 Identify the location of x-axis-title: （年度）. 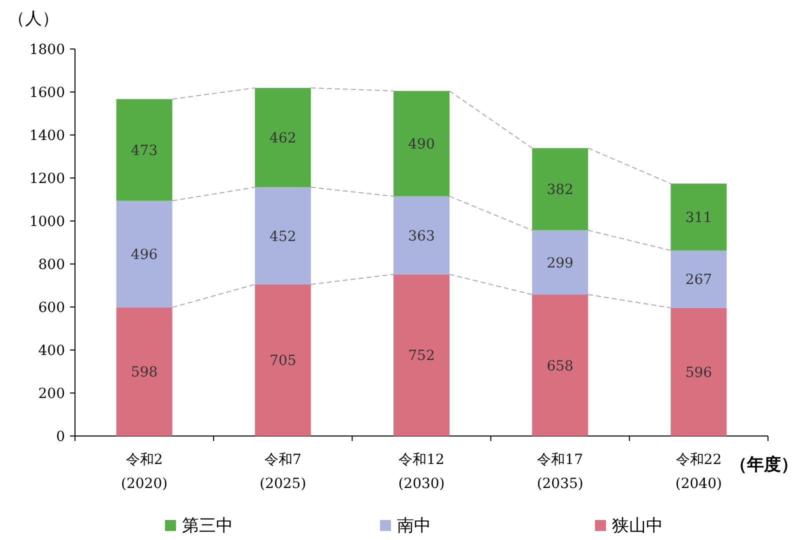
(764, 465).